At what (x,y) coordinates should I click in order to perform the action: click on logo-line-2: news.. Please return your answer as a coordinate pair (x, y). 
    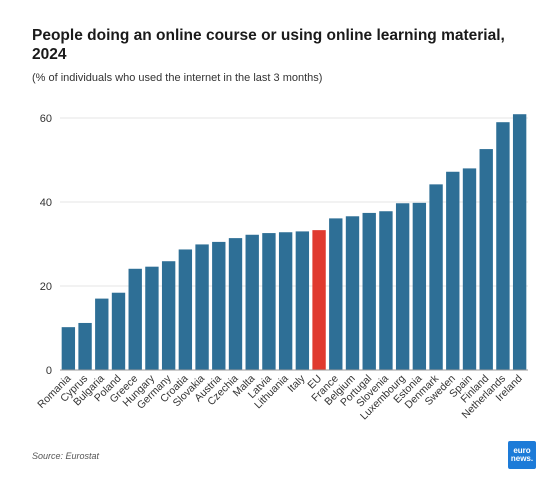
    Looking at the image, I should click on (522, 458).